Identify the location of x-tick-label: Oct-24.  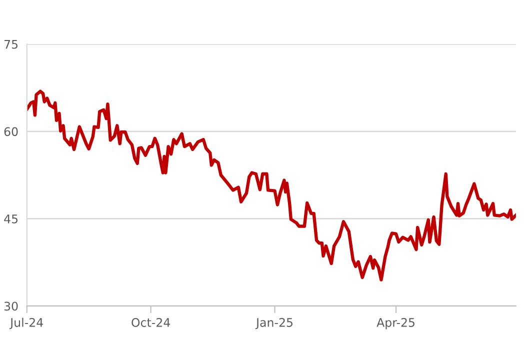
(151, 322).